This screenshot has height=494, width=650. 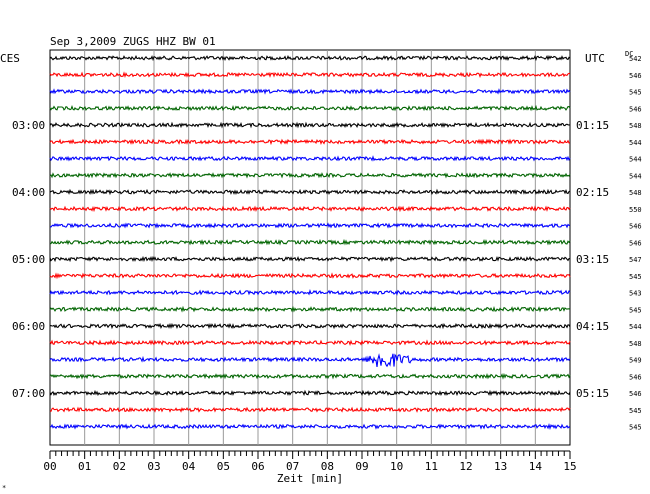 I want to click on left-time-label: 05:00, so click(x=28, y=259).